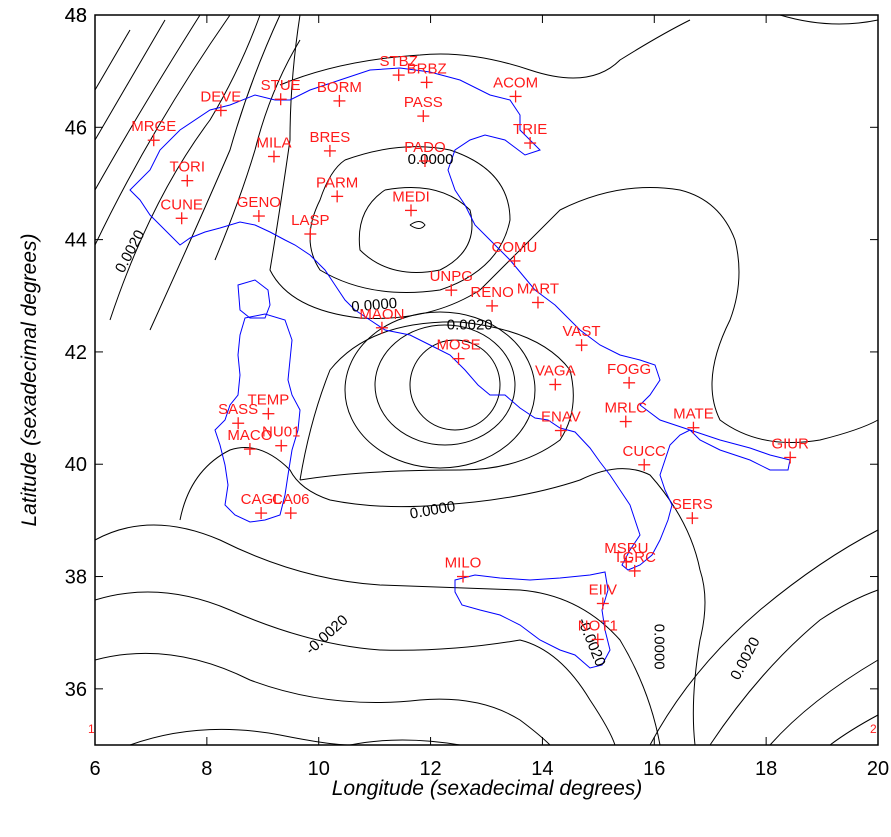 This screenshot has height=837, width=891. I want to click on x-tick-label: 6, so click(94, 769).